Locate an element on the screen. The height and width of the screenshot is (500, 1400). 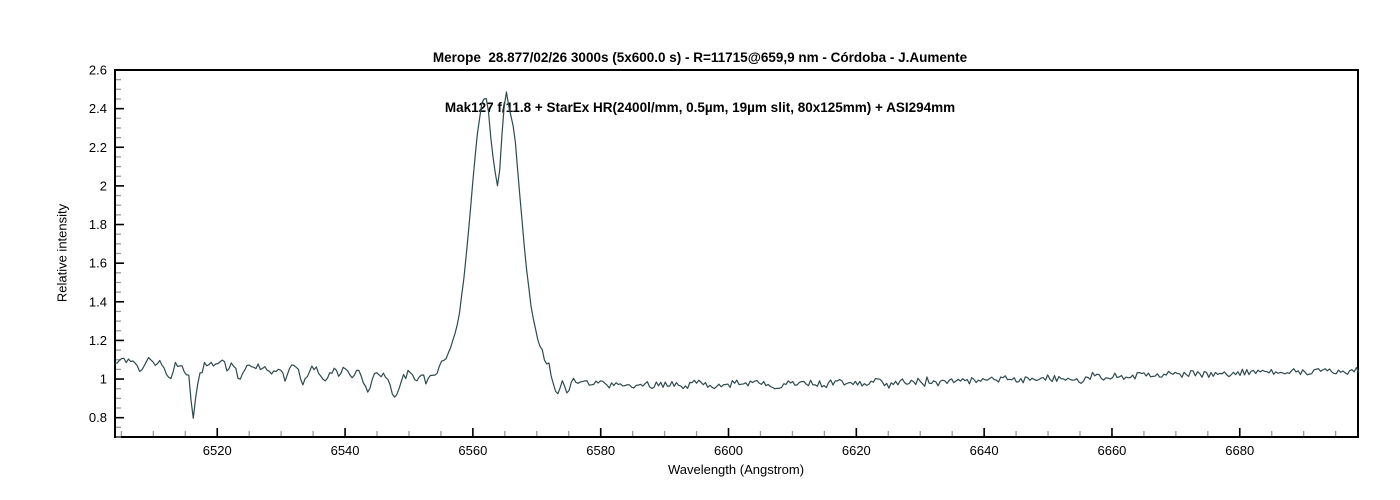
x-tick-label: 6680 is located at coordinates (1239, 450).